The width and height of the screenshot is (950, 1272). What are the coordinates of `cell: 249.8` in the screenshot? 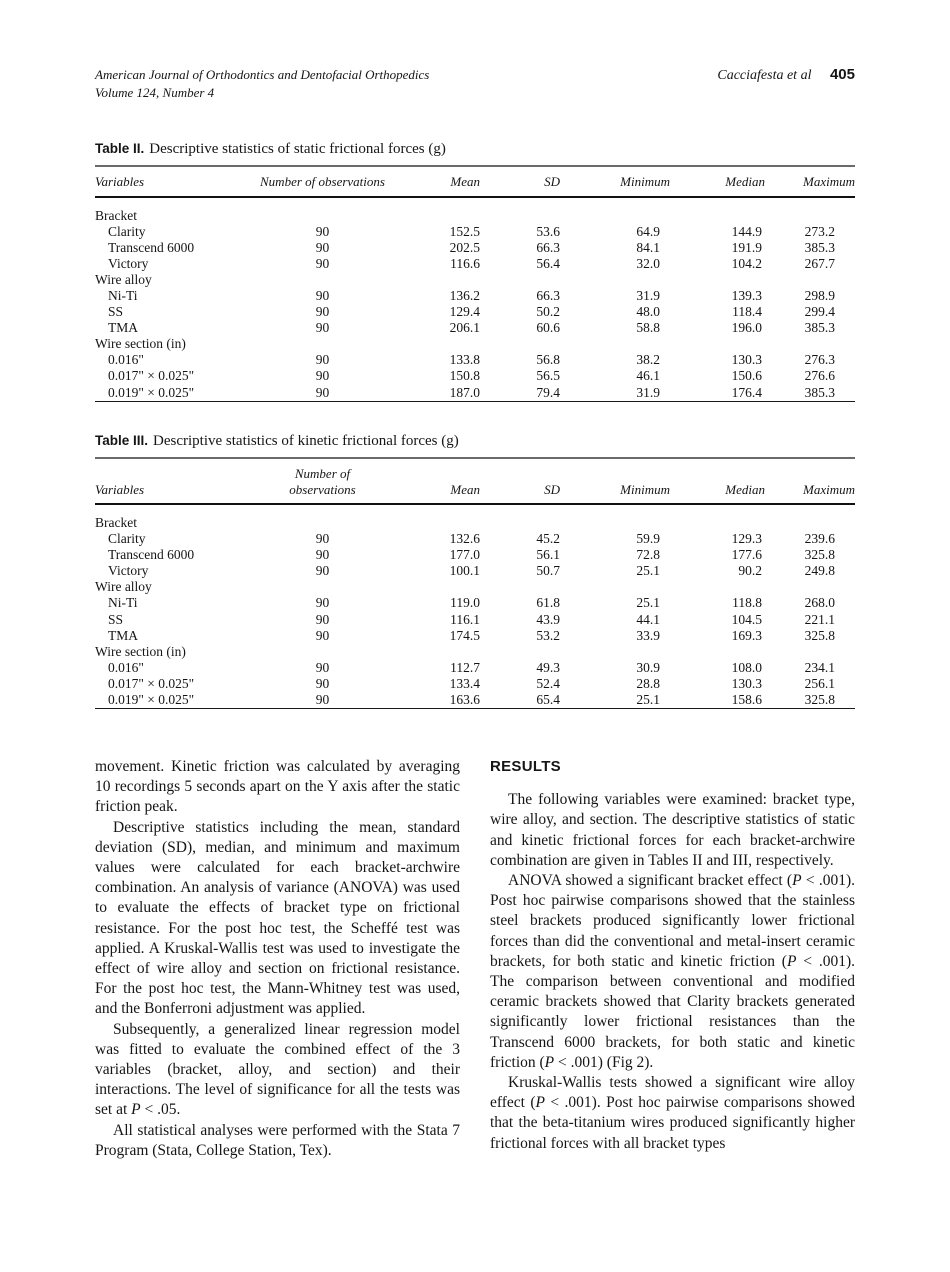 It's located at (819, 571).